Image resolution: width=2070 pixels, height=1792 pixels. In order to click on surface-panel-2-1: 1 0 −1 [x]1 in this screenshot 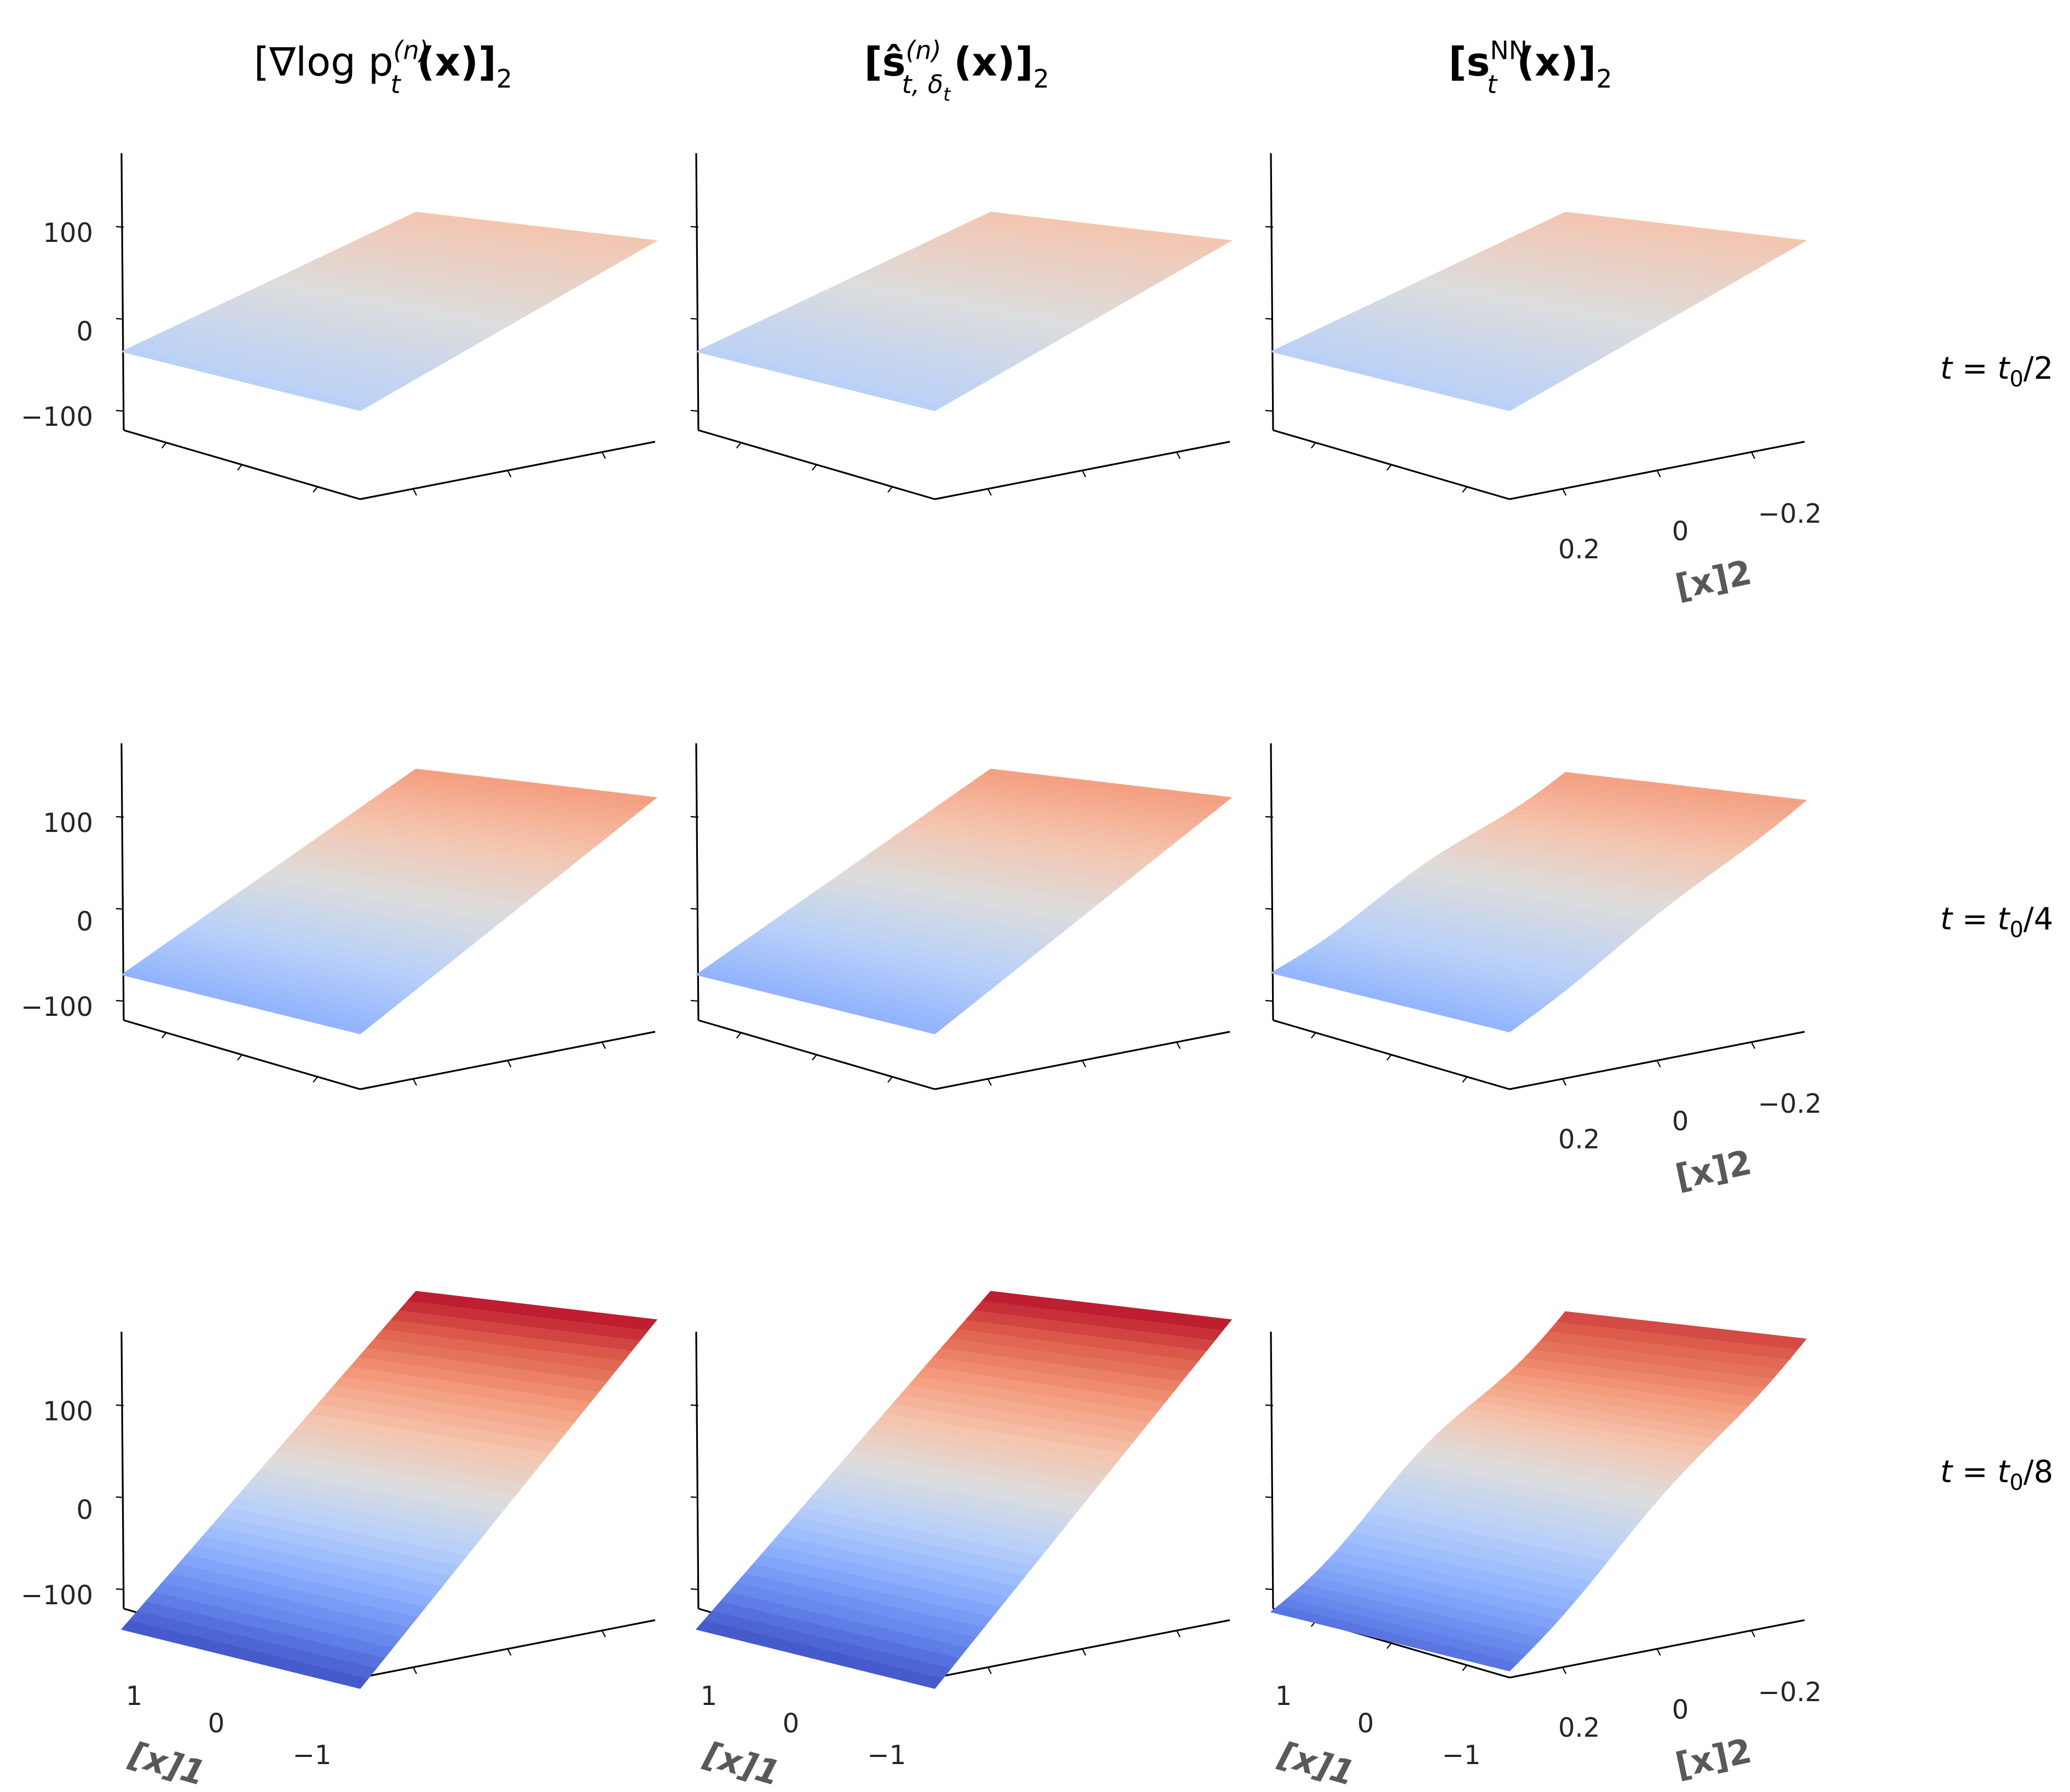, I will do `click(962, 1541)`.